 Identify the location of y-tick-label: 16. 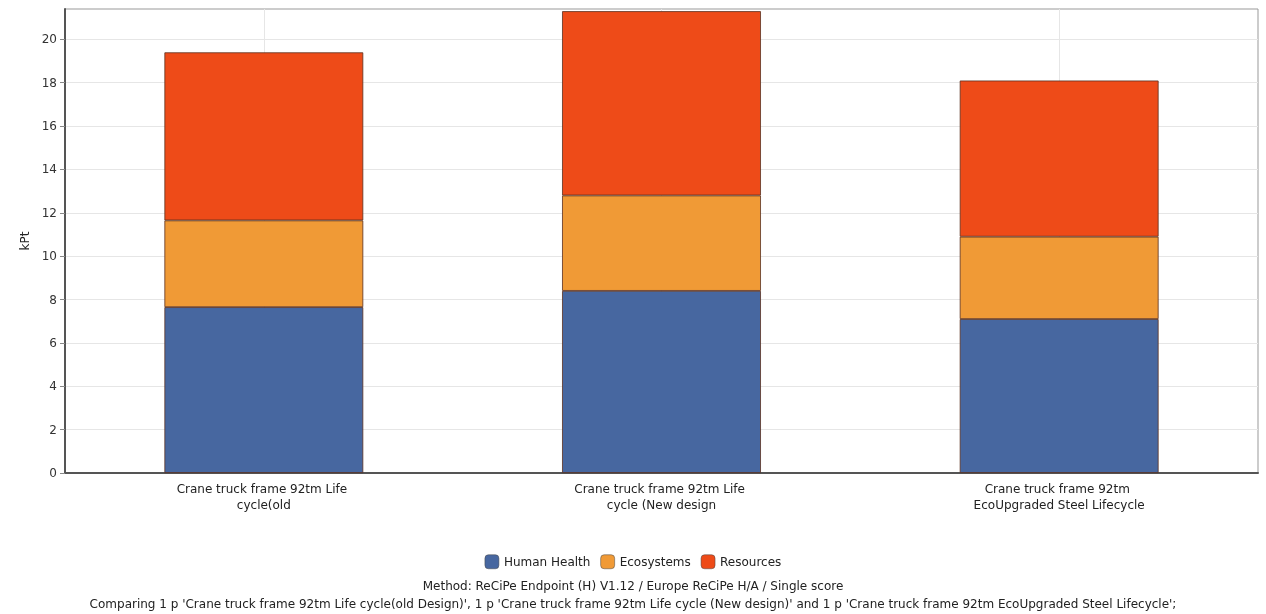
(49, 126).